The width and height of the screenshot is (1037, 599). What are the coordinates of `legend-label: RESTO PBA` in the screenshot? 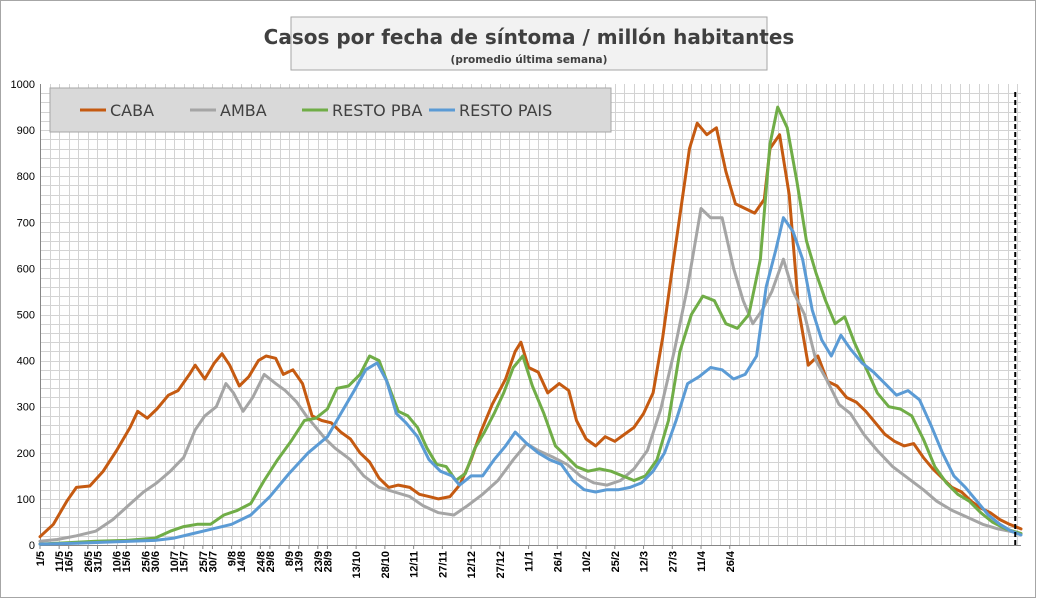 It's located at (377, 110).